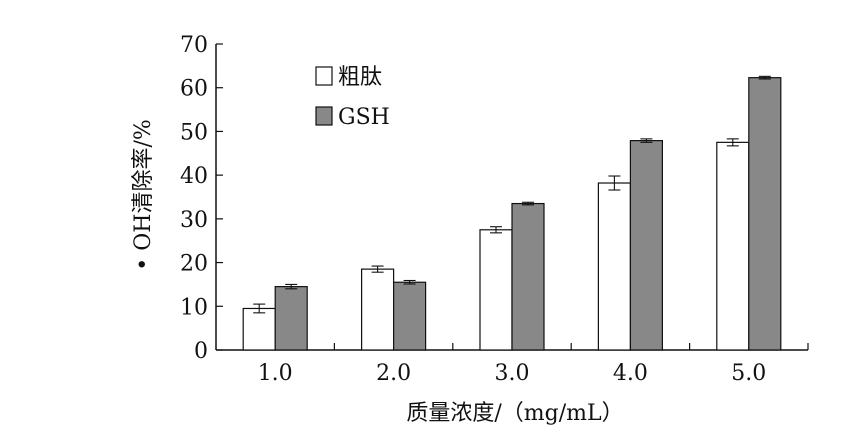  Describe the element at coordinates (514, 413) in the screenshot. I see `x-axis-label: 质量浓度/（mg/mL）` at that location.